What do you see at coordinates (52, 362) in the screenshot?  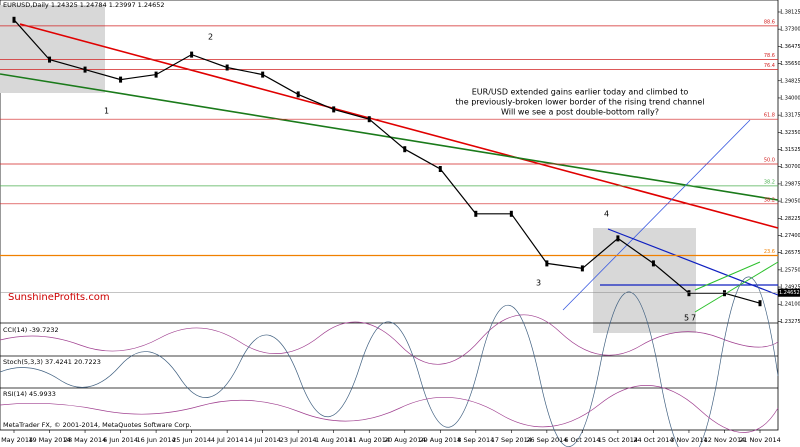 I see `indicator-label: Stoch(5,3,3) 37.4241 20.7223` at bounding box center [52, 362].